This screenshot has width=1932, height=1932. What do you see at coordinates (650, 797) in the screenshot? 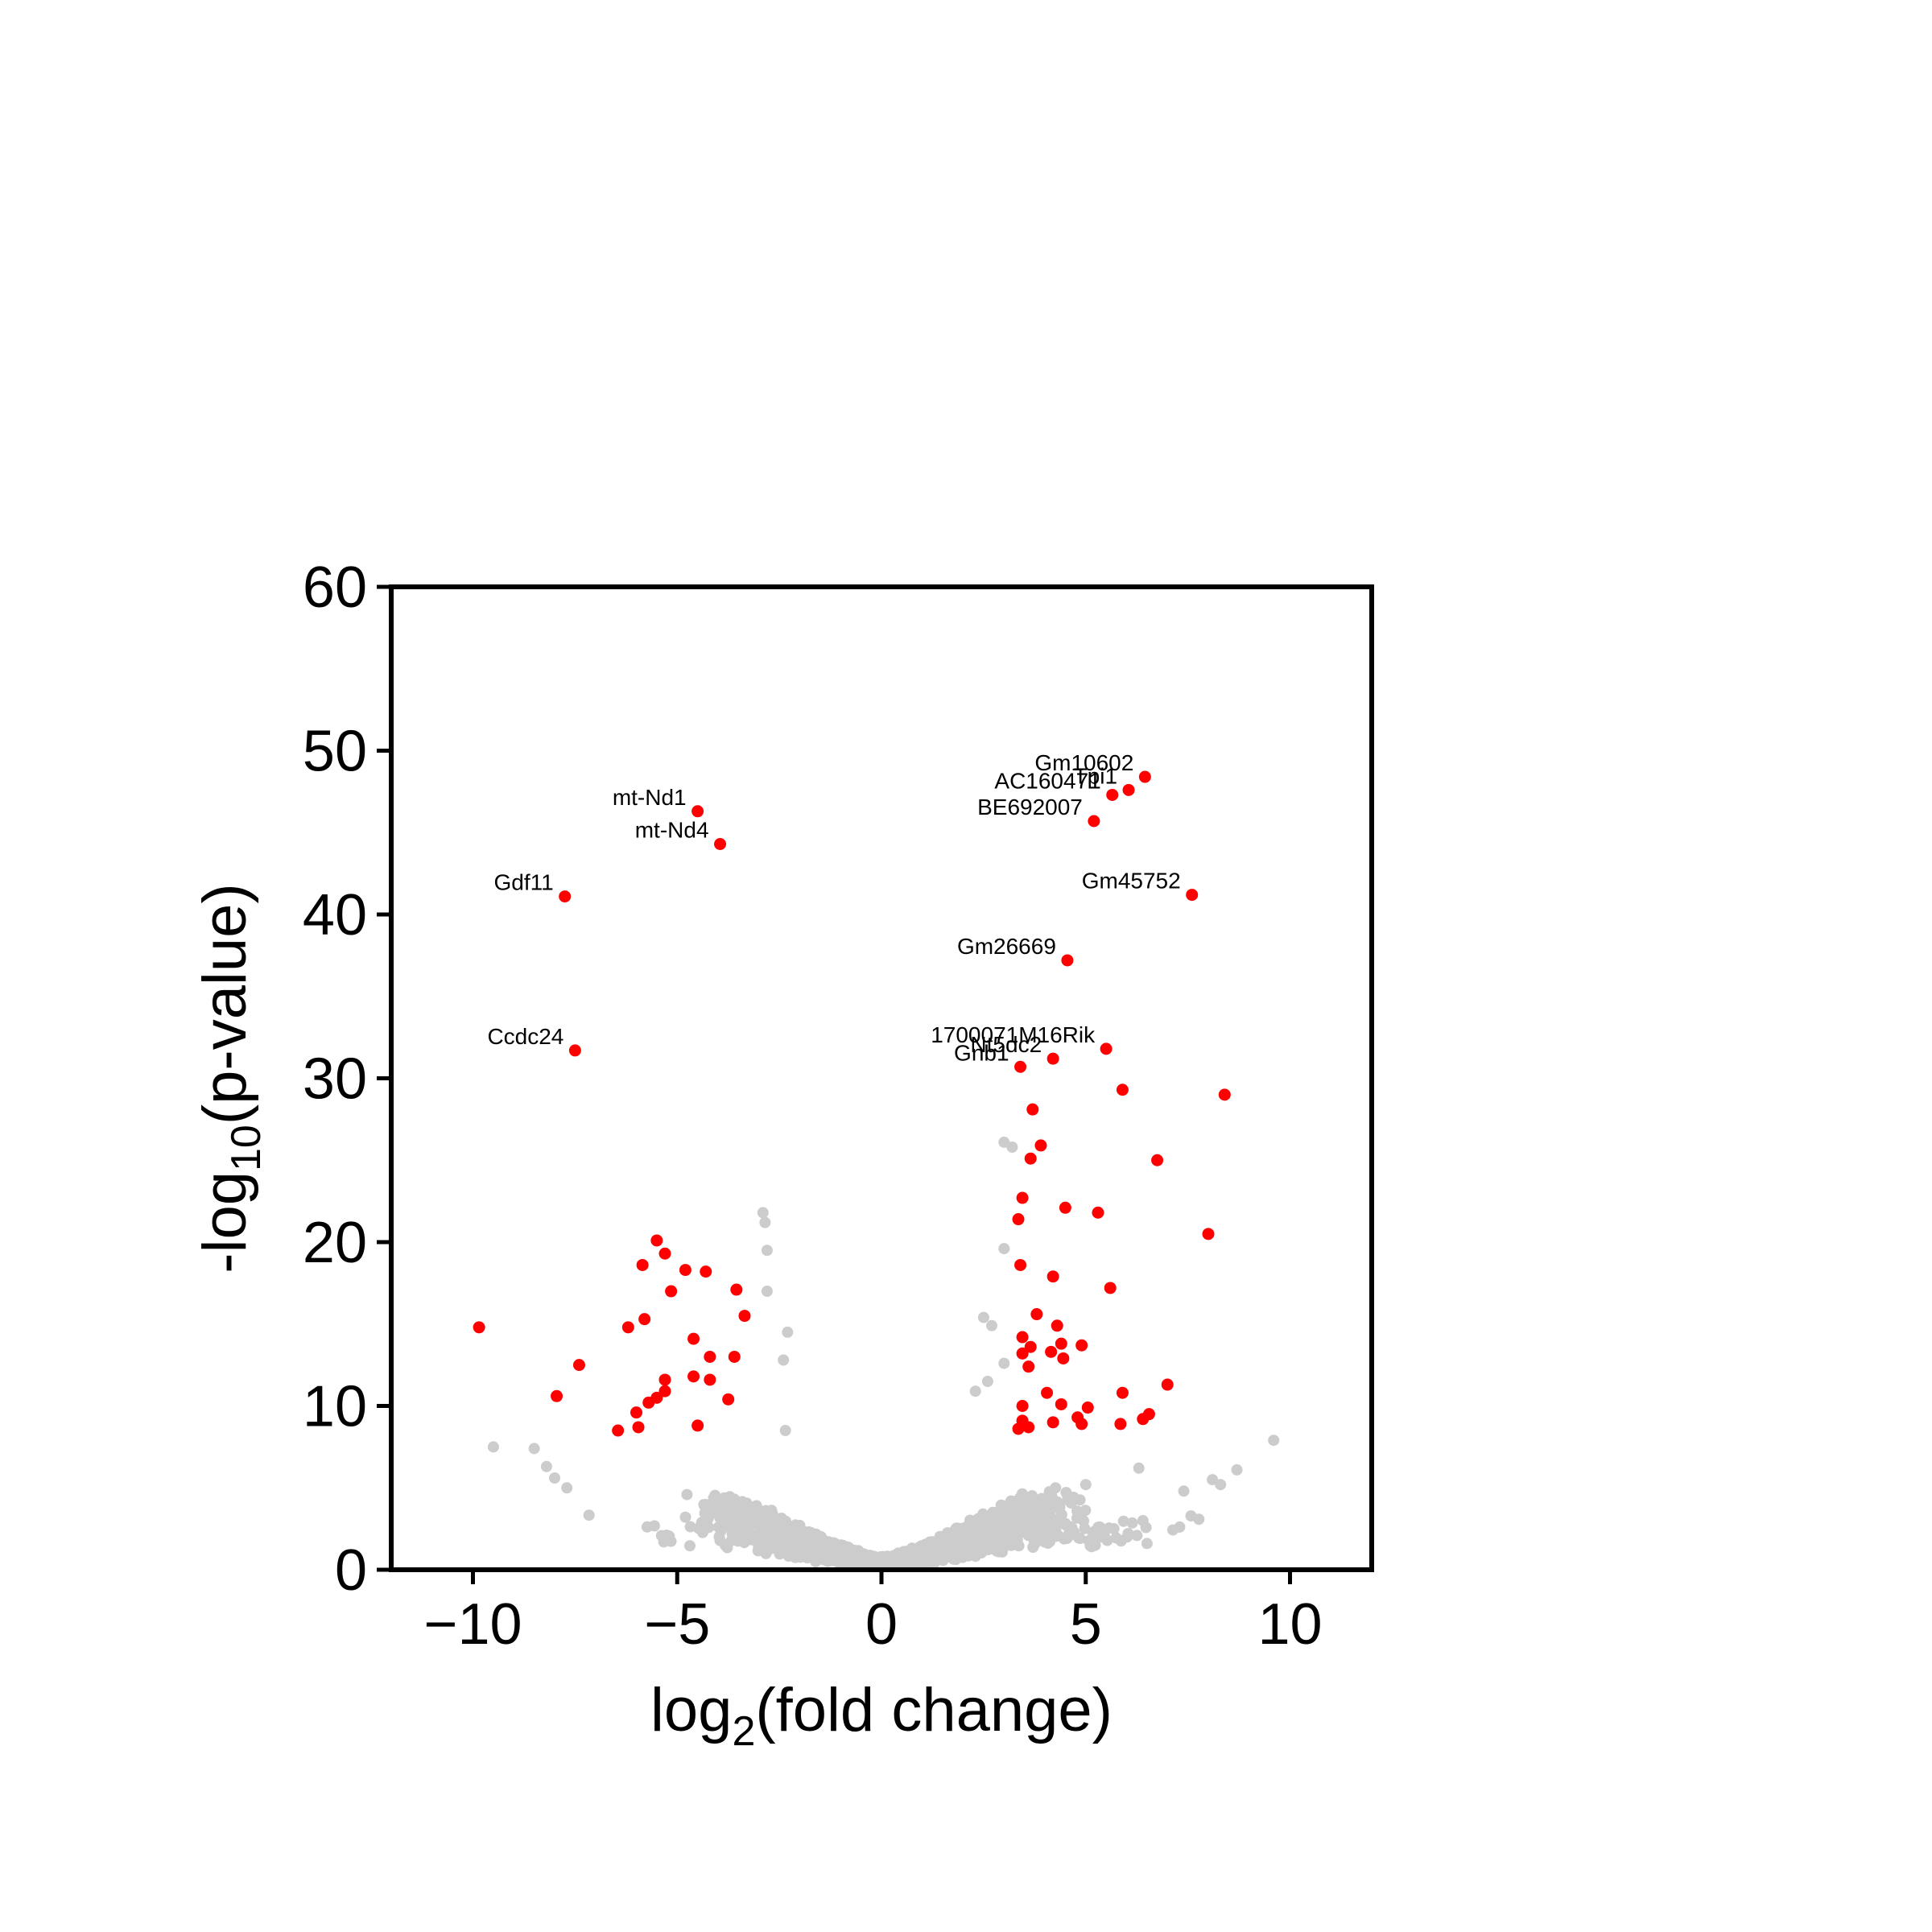
I see `gene-label: mt-Nd1` at bounding box center [650, 797].